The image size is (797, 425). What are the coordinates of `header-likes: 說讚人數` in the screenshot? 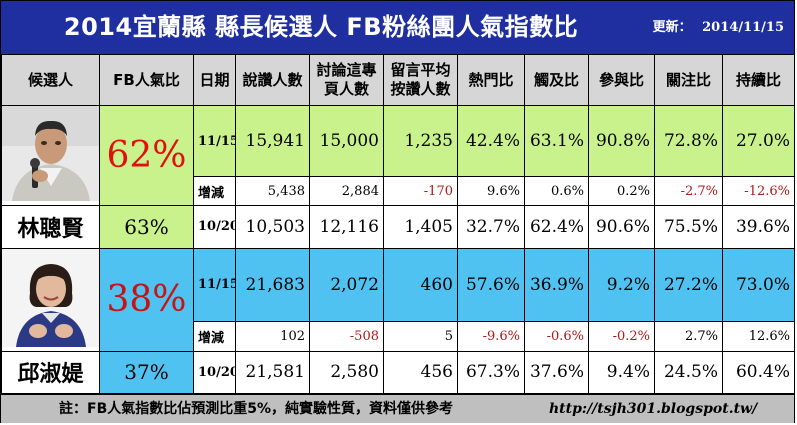 It's located at (272, 80).